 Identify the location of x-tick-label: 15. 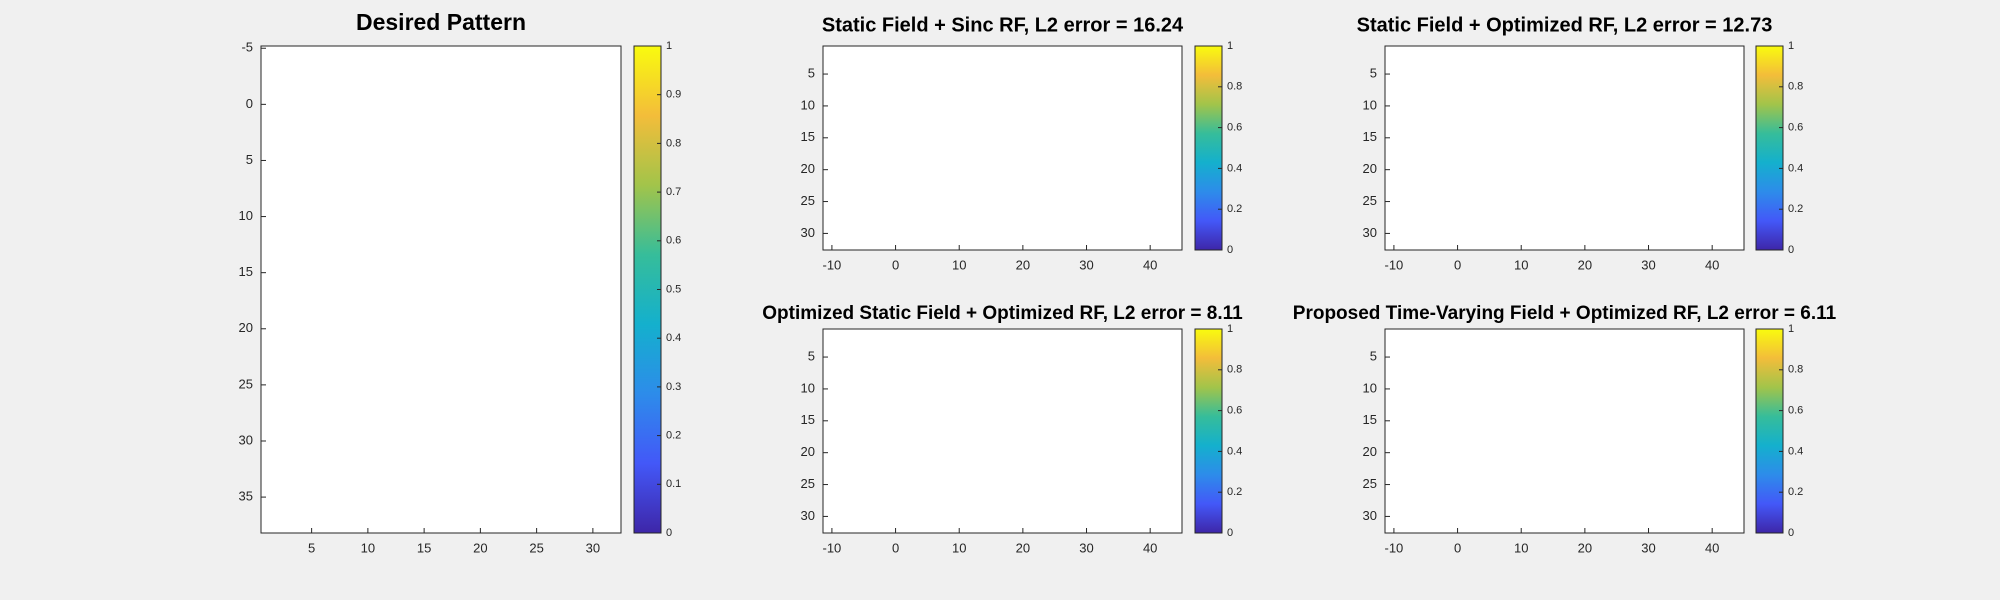
(424, 547).